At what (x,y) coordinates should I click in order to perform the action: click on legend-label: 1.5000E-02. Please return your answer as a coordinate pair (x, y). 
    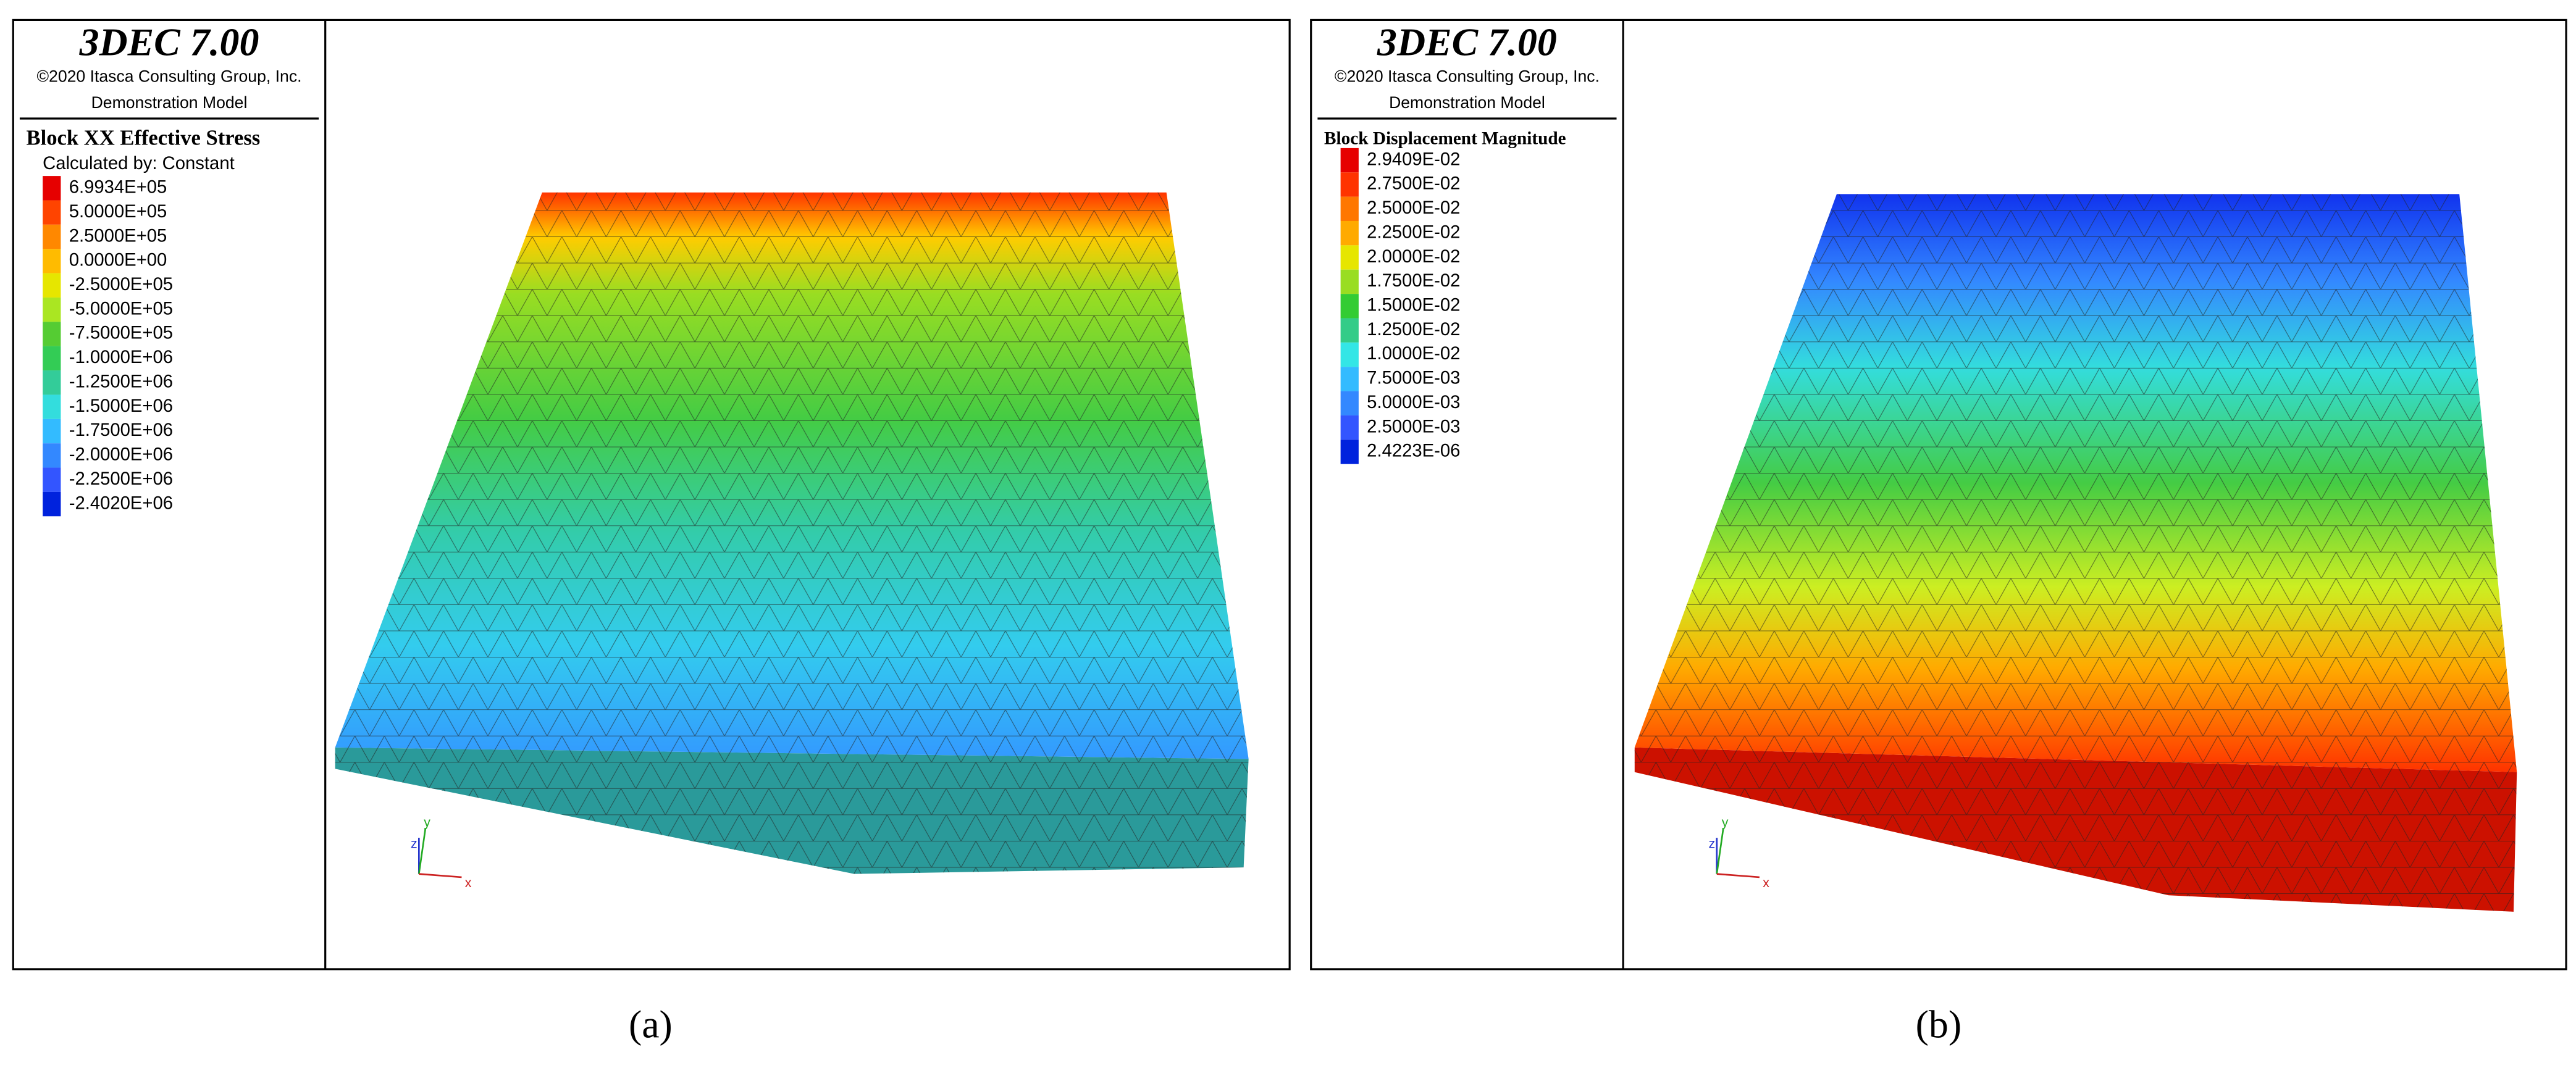
    Looking at the image, I should click on (1414, 305).